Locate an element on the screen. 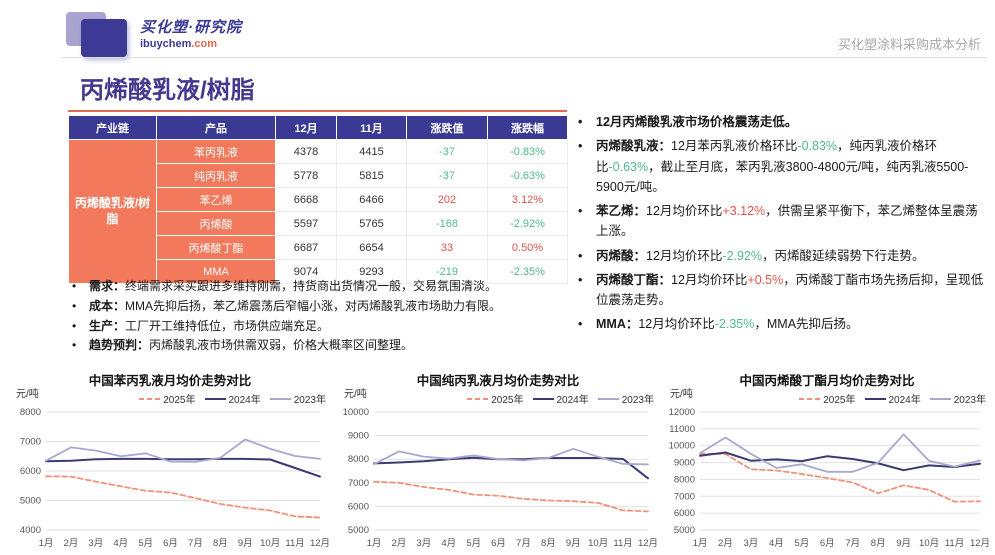 The height and width of the screenshot is (555, 995). table-header-row: 产业链 产品 12月 11月 涨跌值 涨跌幅 is located at coordinates (318, 127).